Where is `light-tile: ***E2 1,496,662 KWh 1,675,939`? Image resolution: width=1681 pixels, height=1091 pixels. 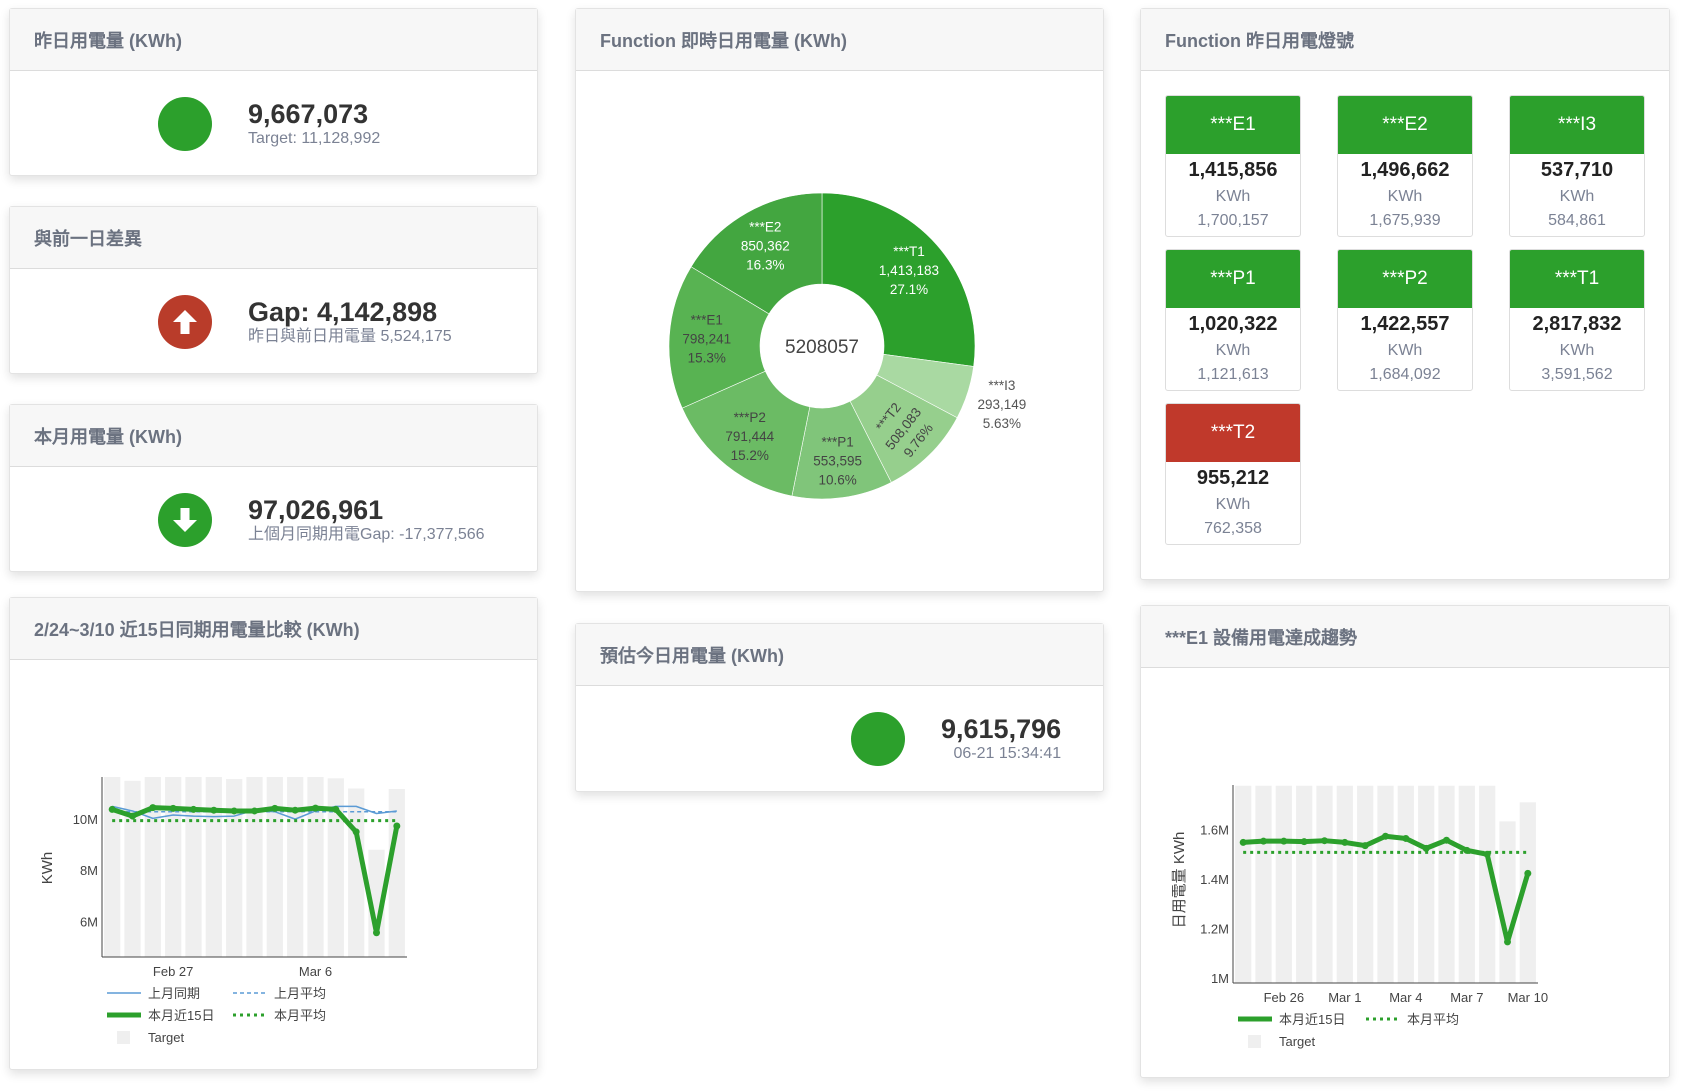
light-tile: ***E2 1,496,662 KWh 1,675,939 is located at coordinates (1405, 166).